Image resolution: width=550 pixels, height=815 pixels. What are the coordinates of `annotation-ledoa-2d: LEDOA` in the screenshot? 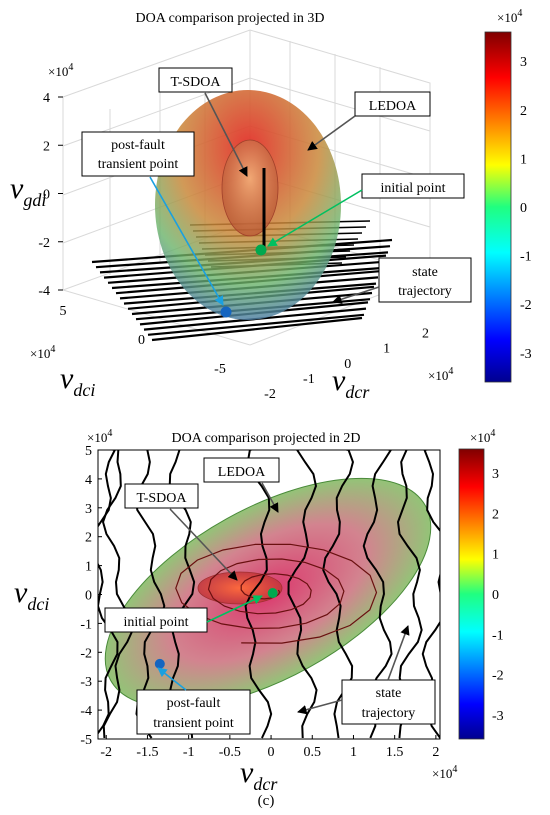 It's located at (241, 485).